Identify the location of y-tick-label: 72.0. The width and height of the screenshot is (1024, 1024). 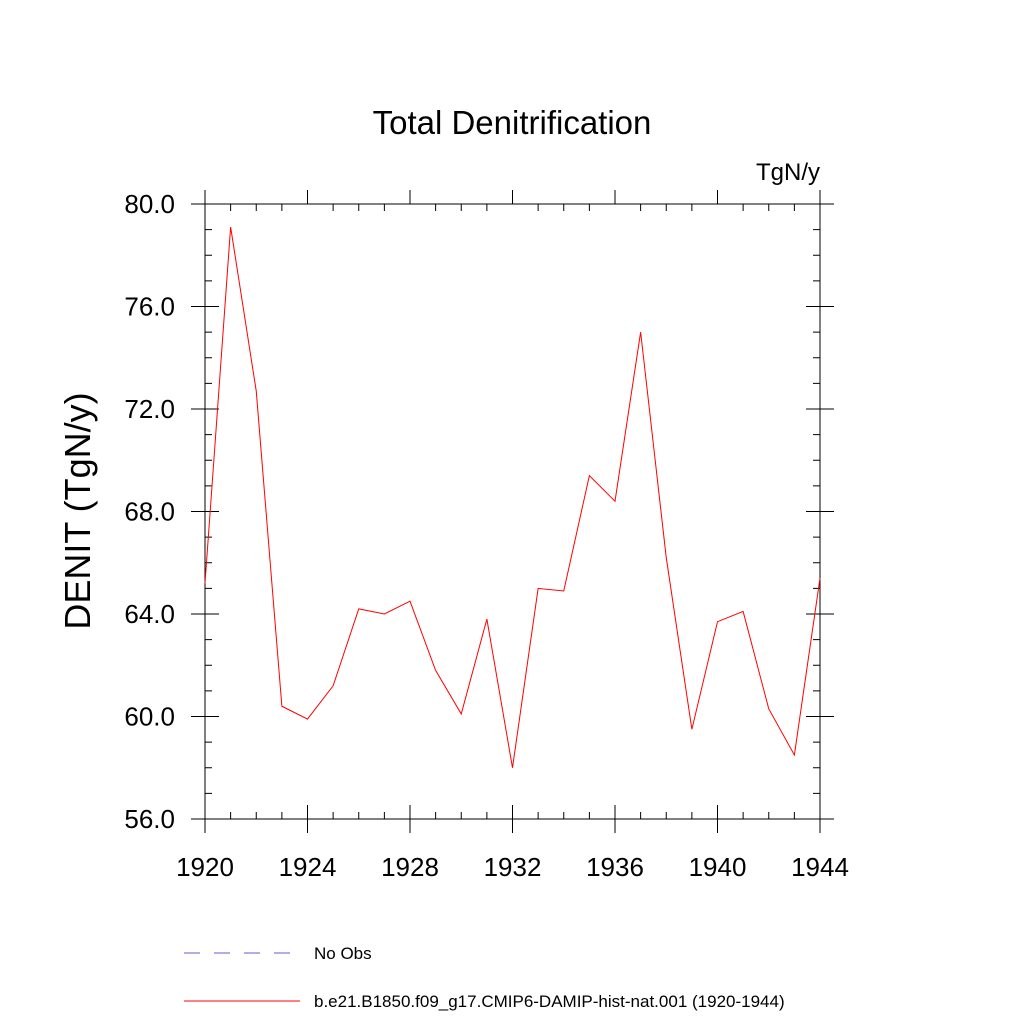
(149, 409).